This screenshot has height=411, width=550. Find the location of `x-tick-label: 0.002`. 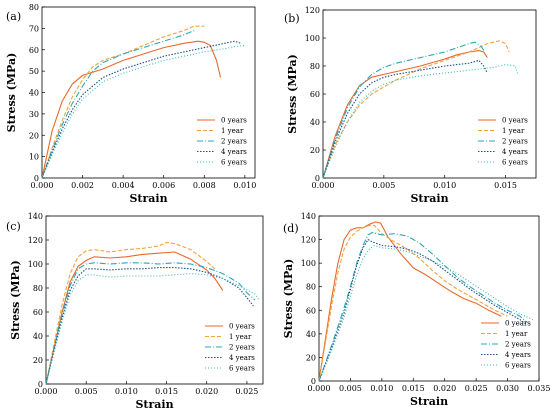

x-tick-label: 0.002 is located at coordinates (82, 185).